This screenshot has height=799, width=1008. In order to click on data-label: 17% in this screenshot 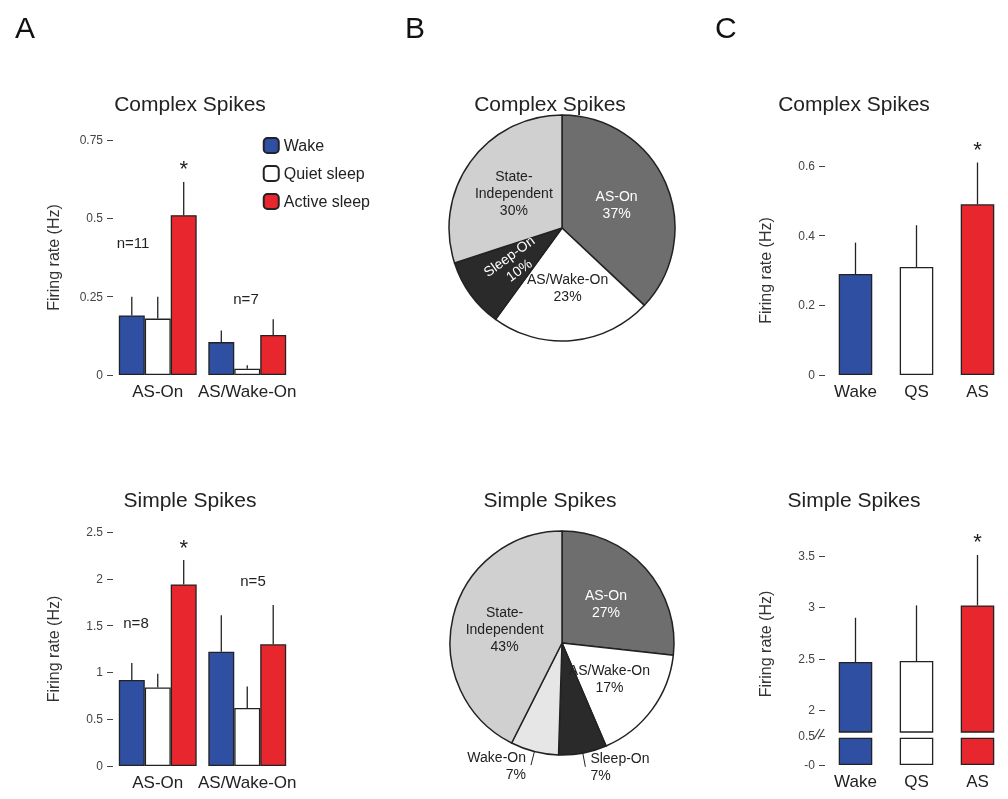, I will do `click(609, 686)`.